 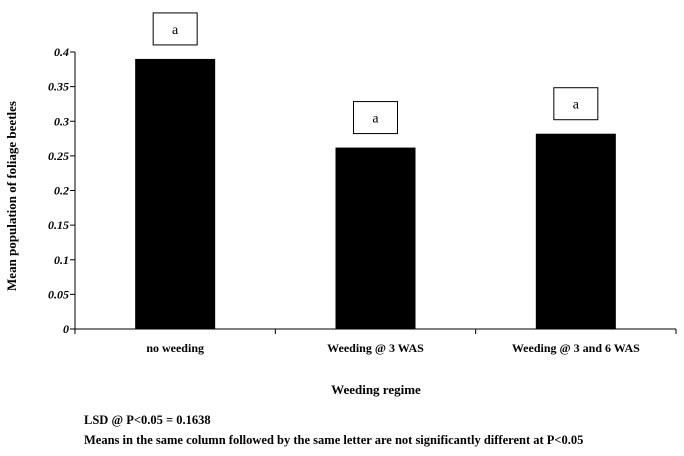 I want to click on x-tick-label: no weeding, so click(x=175, y=348).